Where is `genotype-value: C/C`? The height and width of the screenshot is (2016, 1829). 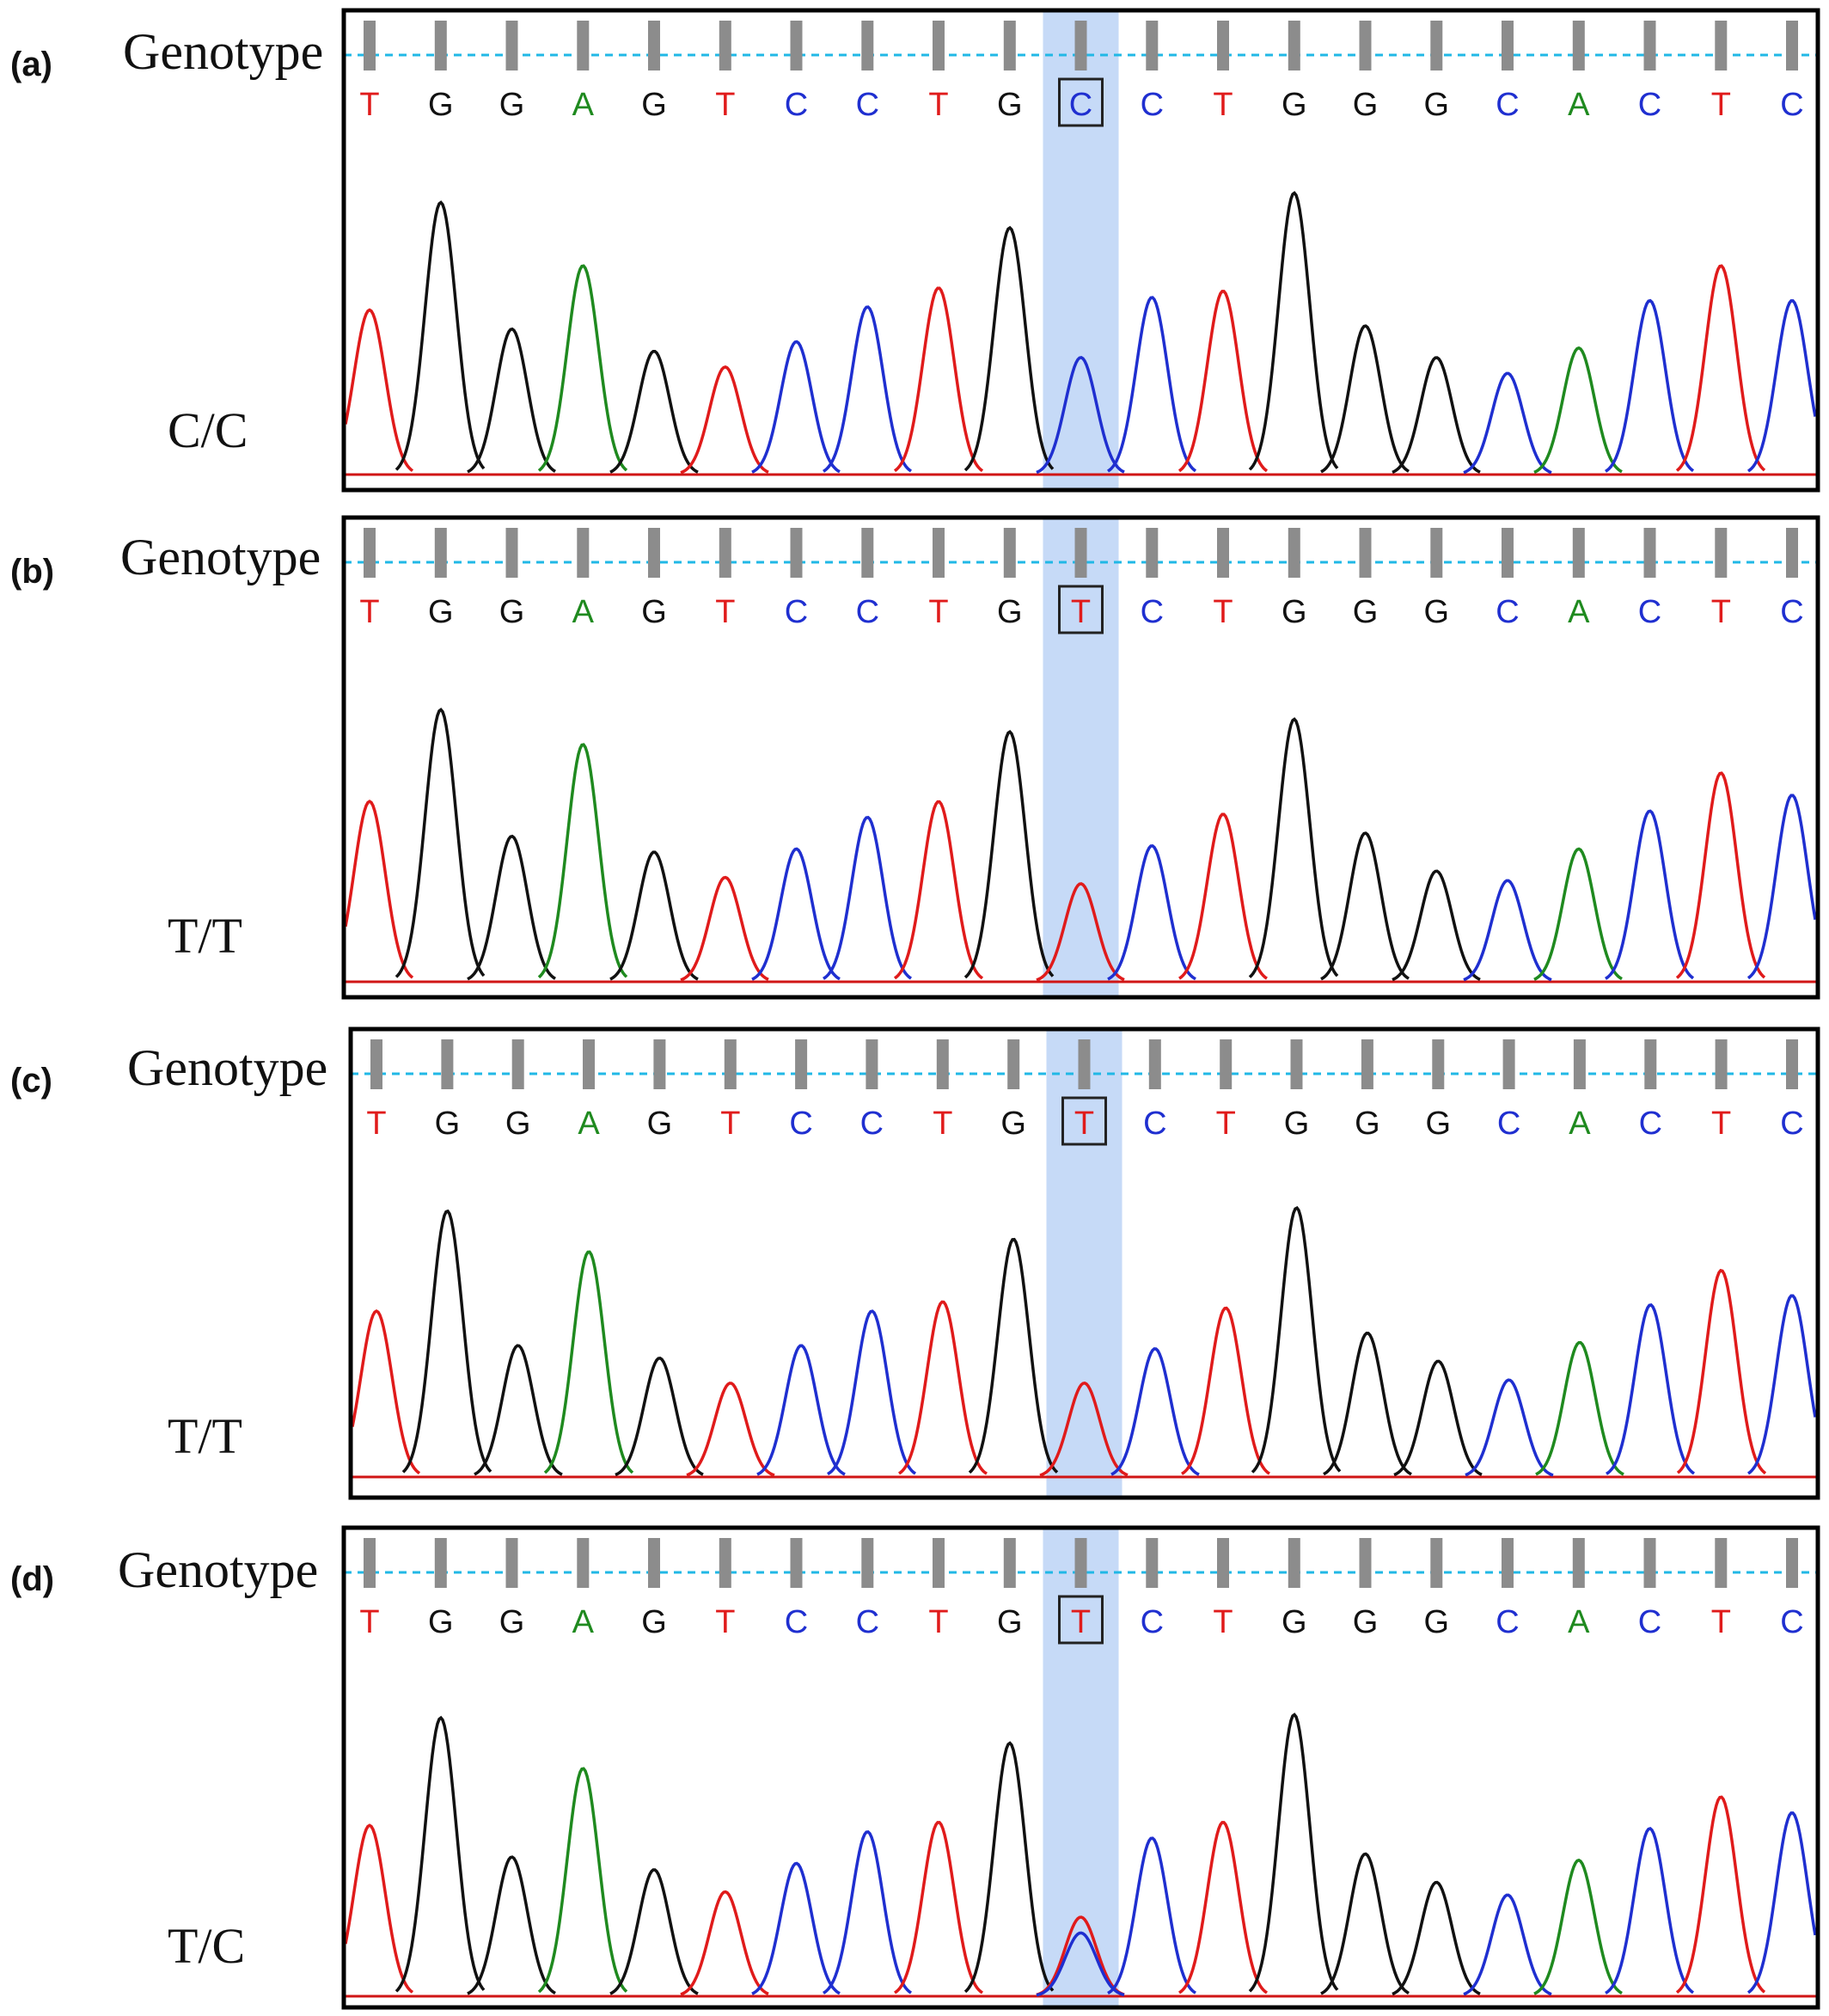 genotype-value: C/C is located at coordinates (208, 430).